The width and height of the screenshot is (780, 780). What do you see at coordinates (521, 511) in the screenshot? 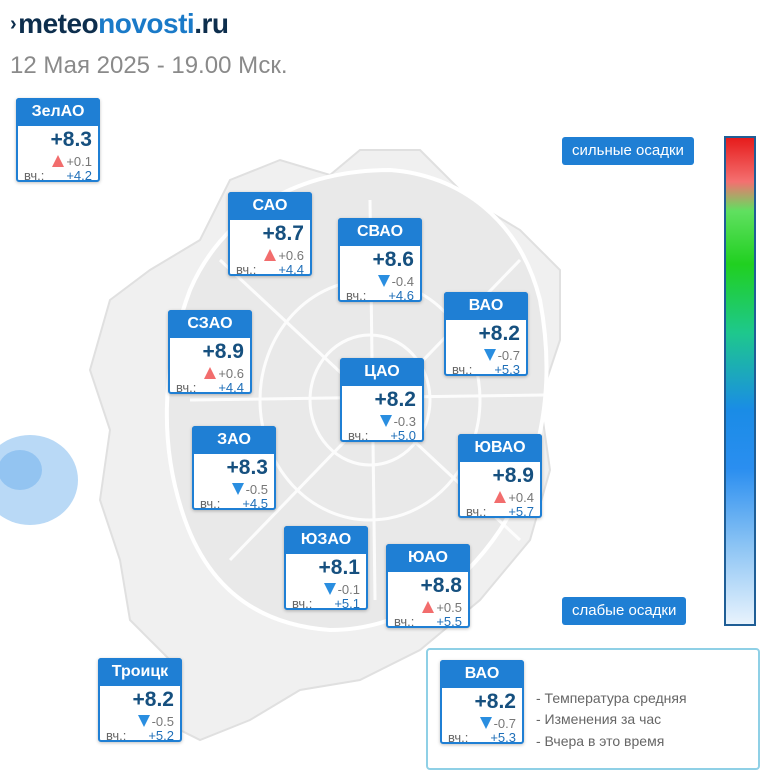
I see `yesterday-value: +5.7` at bounding box center [521, 511].